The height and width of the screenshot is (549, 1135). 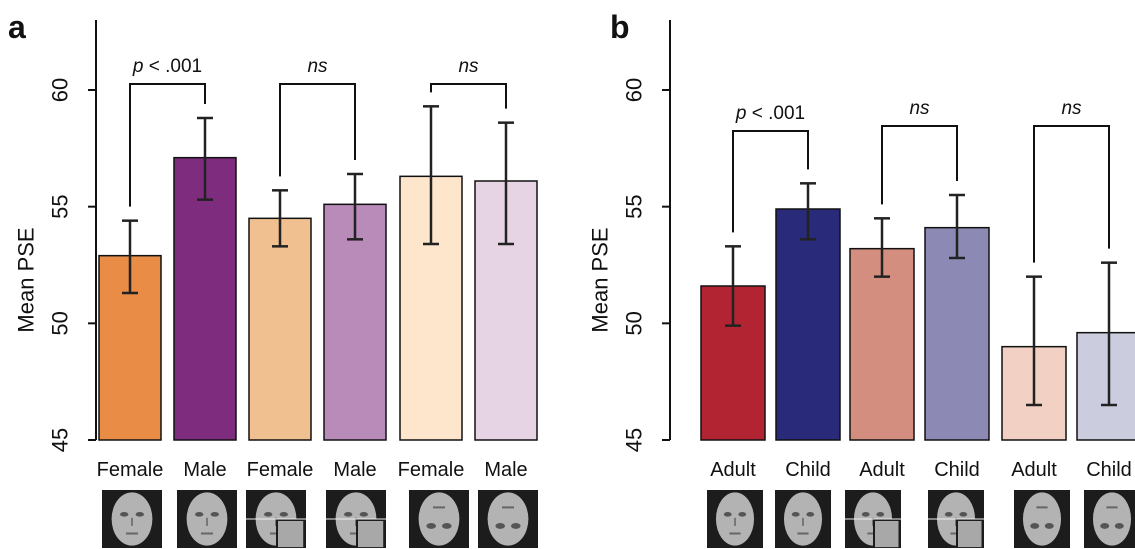 I want to click on panel-letter: a, so click(x=17, y=27).